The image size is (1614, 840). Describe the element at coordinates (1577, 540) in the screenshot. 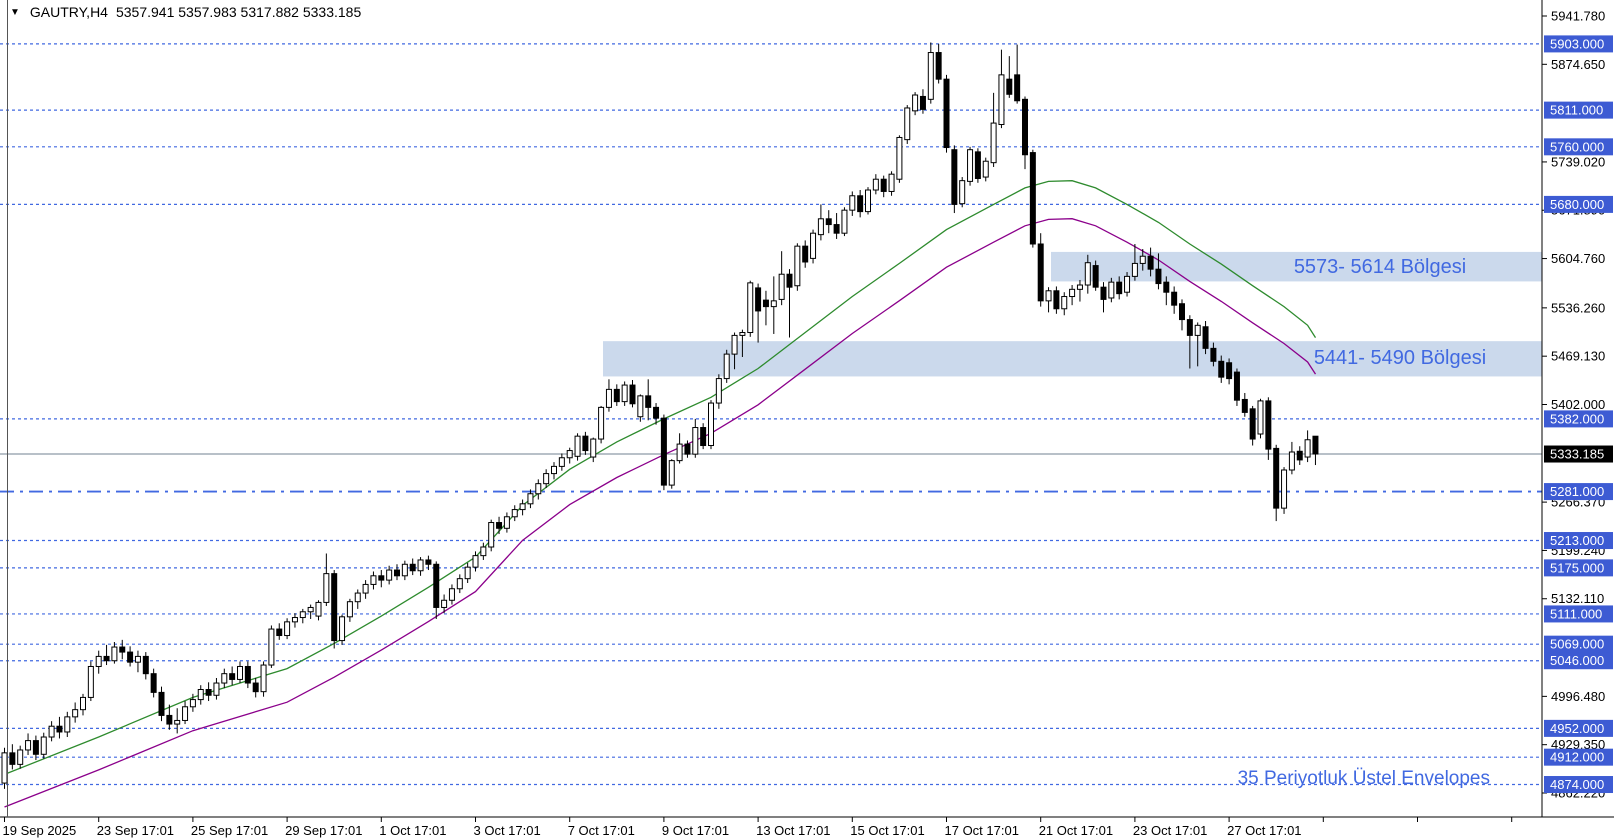

I see `level-price-badge-text: 5213.000` at that location.